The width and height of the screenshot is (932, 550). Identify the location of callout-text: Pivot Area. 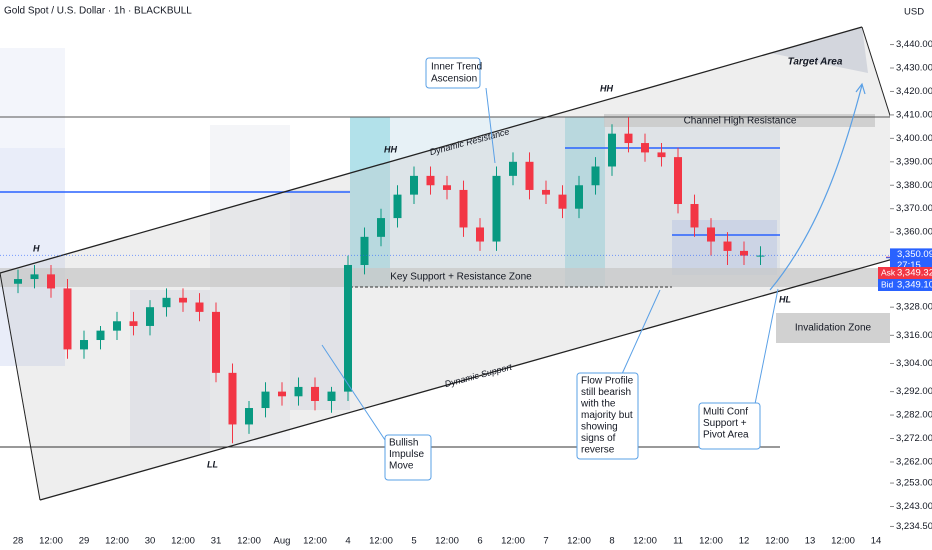
(726, 435).